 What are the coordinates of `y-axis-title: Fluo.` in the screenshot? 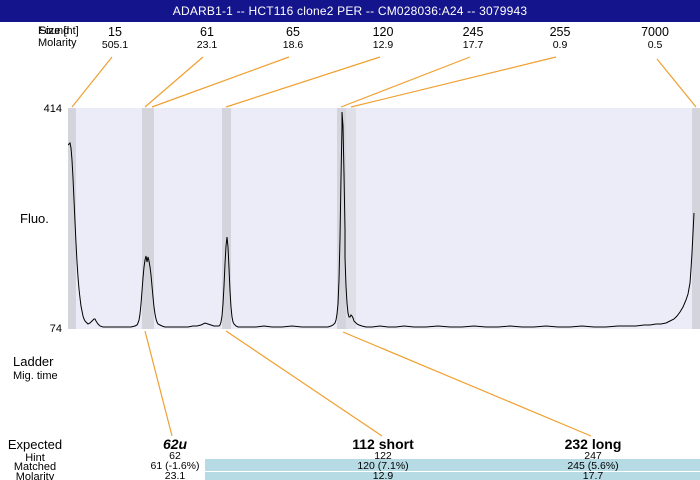 It's located at (34, 218).